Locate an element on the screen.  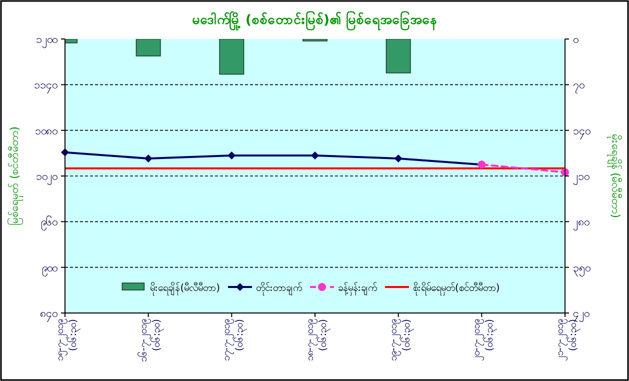
x-tick-label: ၁၅-၇-၂၀၁၉ (၀၆:၃၀) is located at coordinates (68, 340).